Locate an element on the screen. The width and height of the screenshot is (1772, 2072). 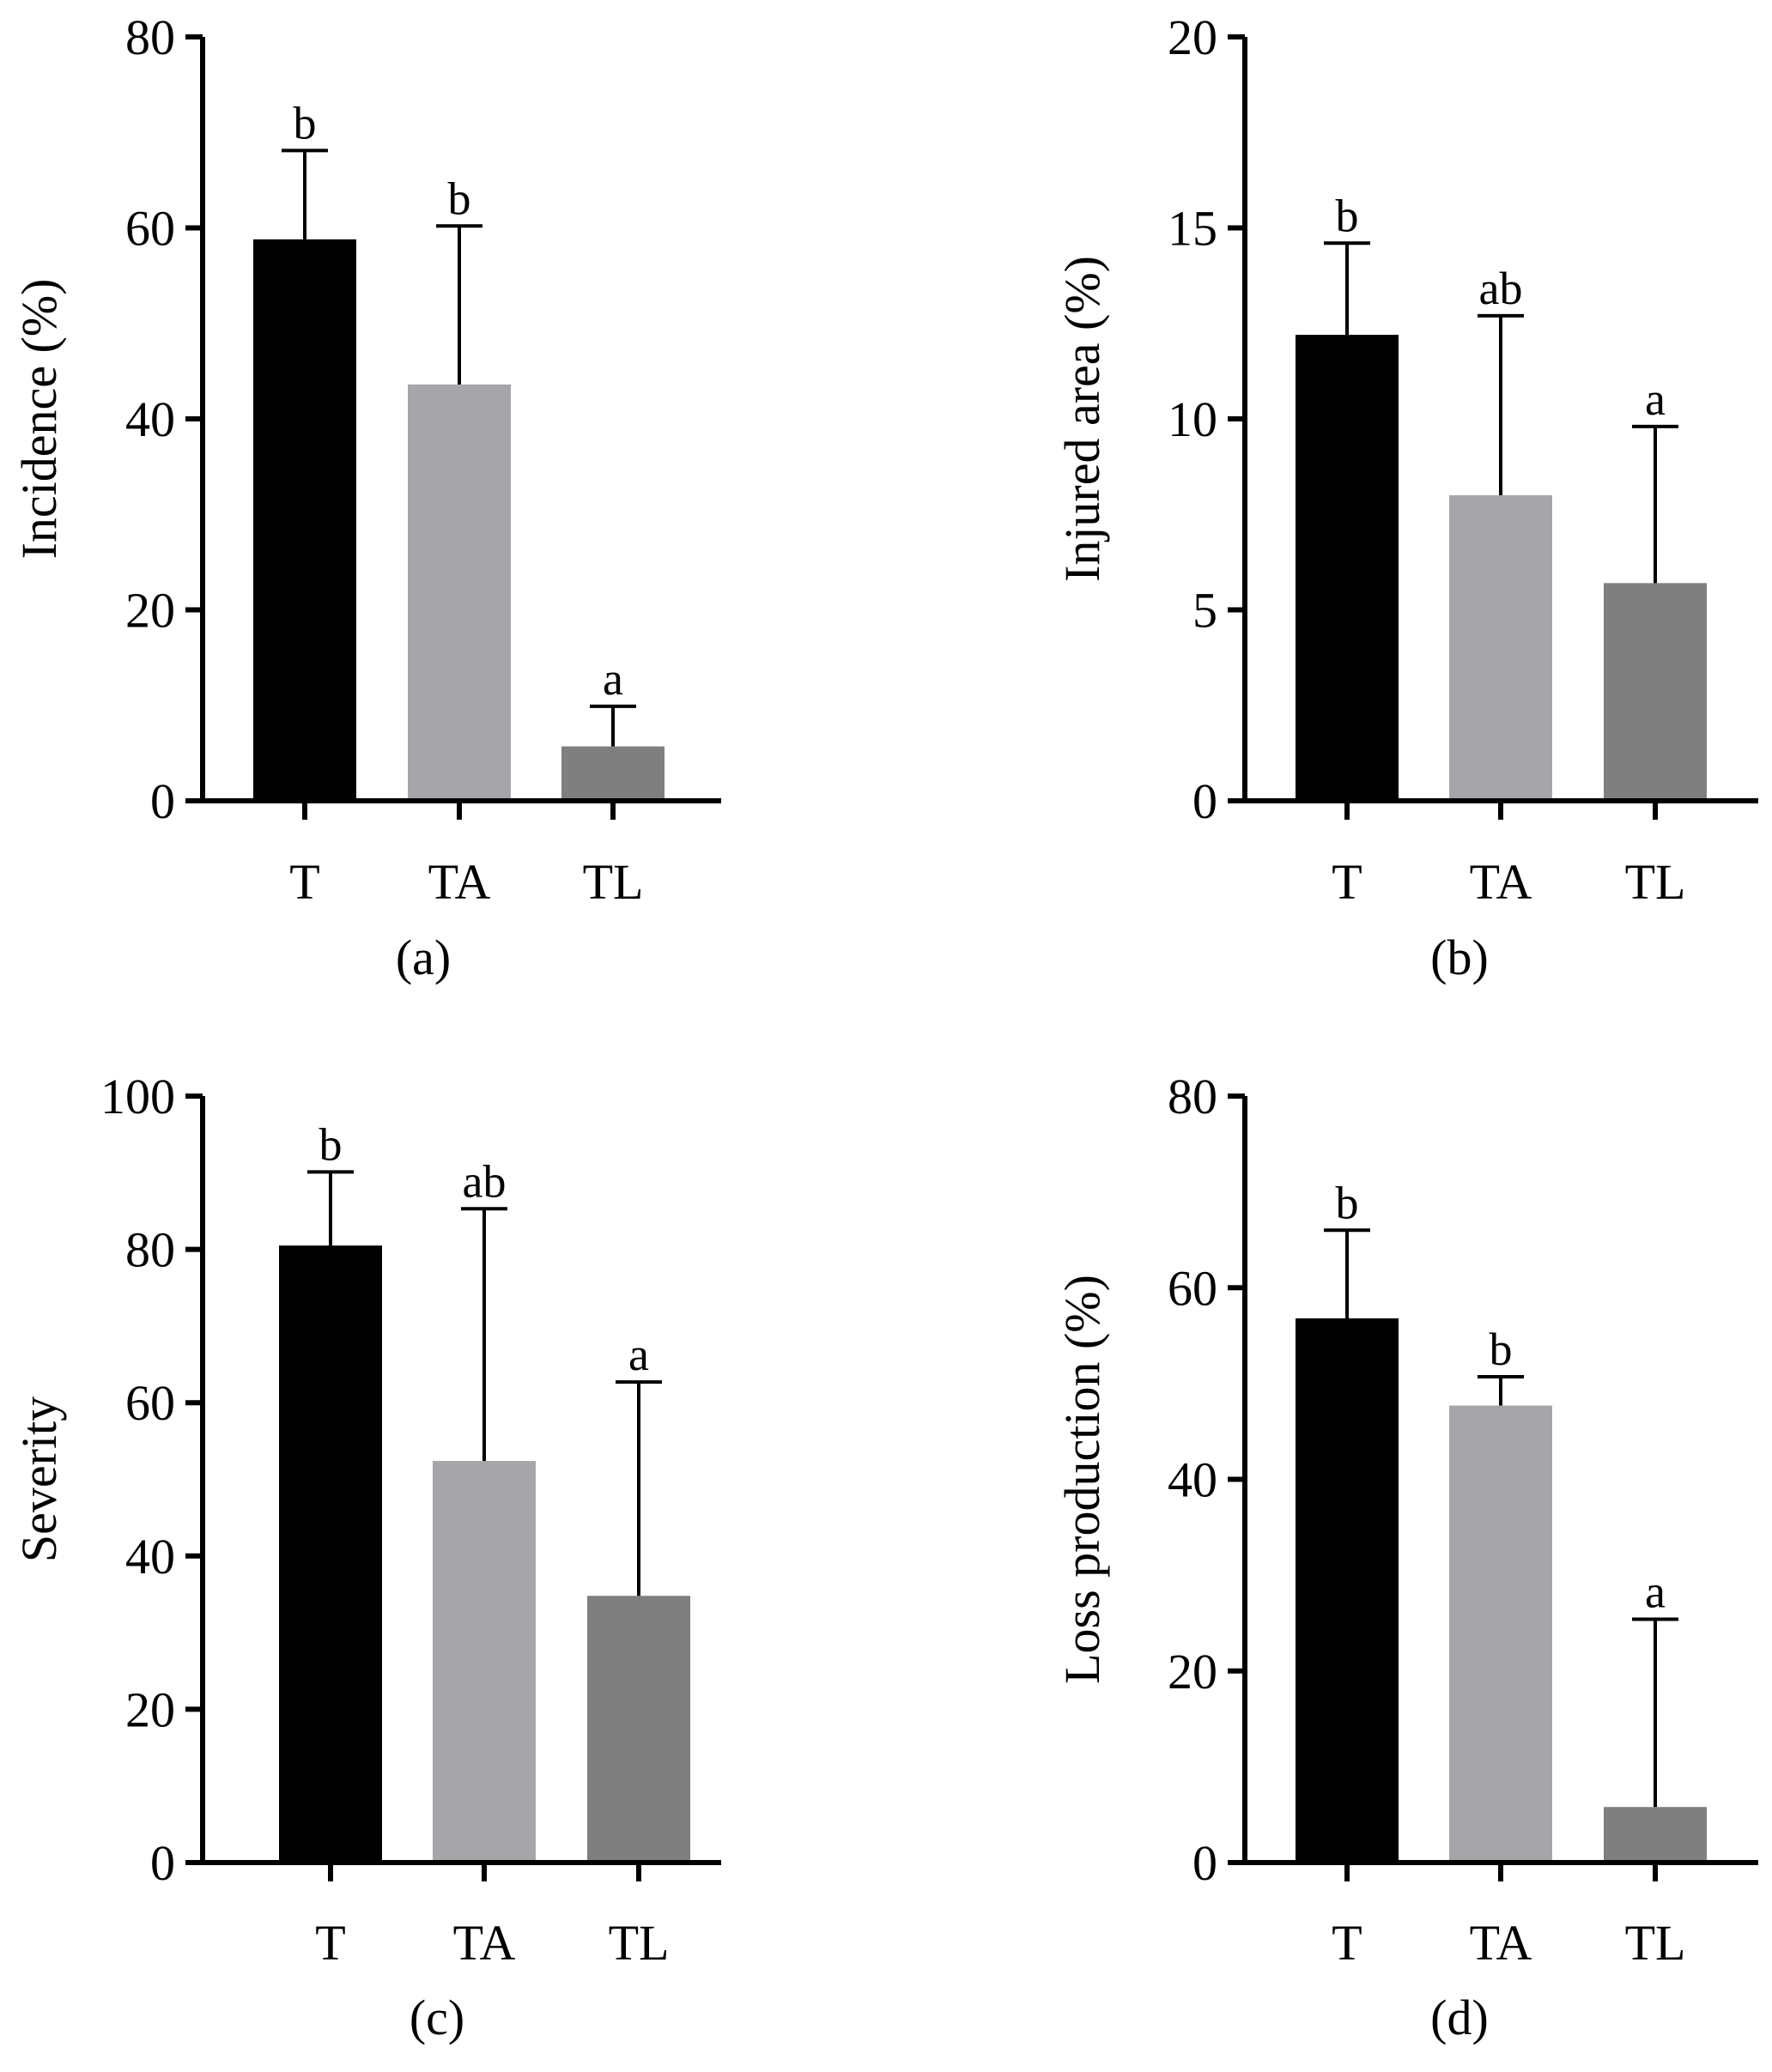
panel-label: (a) is located at coordinates (423, 957).